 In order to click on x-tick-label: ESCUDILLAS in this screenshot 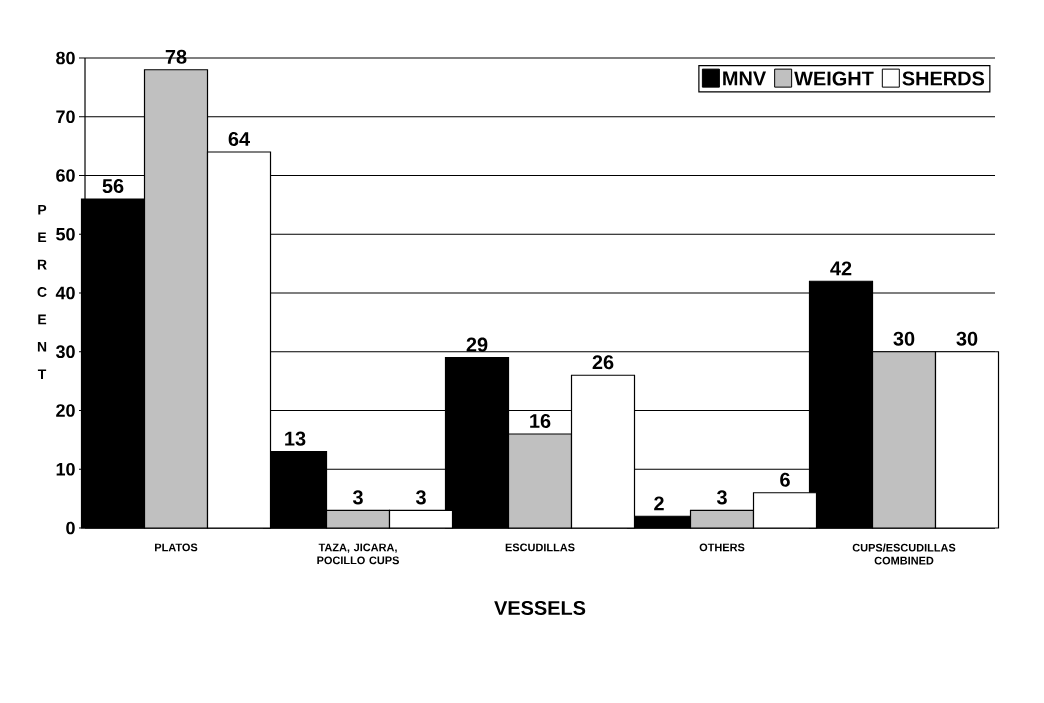, I will do `click(540, 547)`.